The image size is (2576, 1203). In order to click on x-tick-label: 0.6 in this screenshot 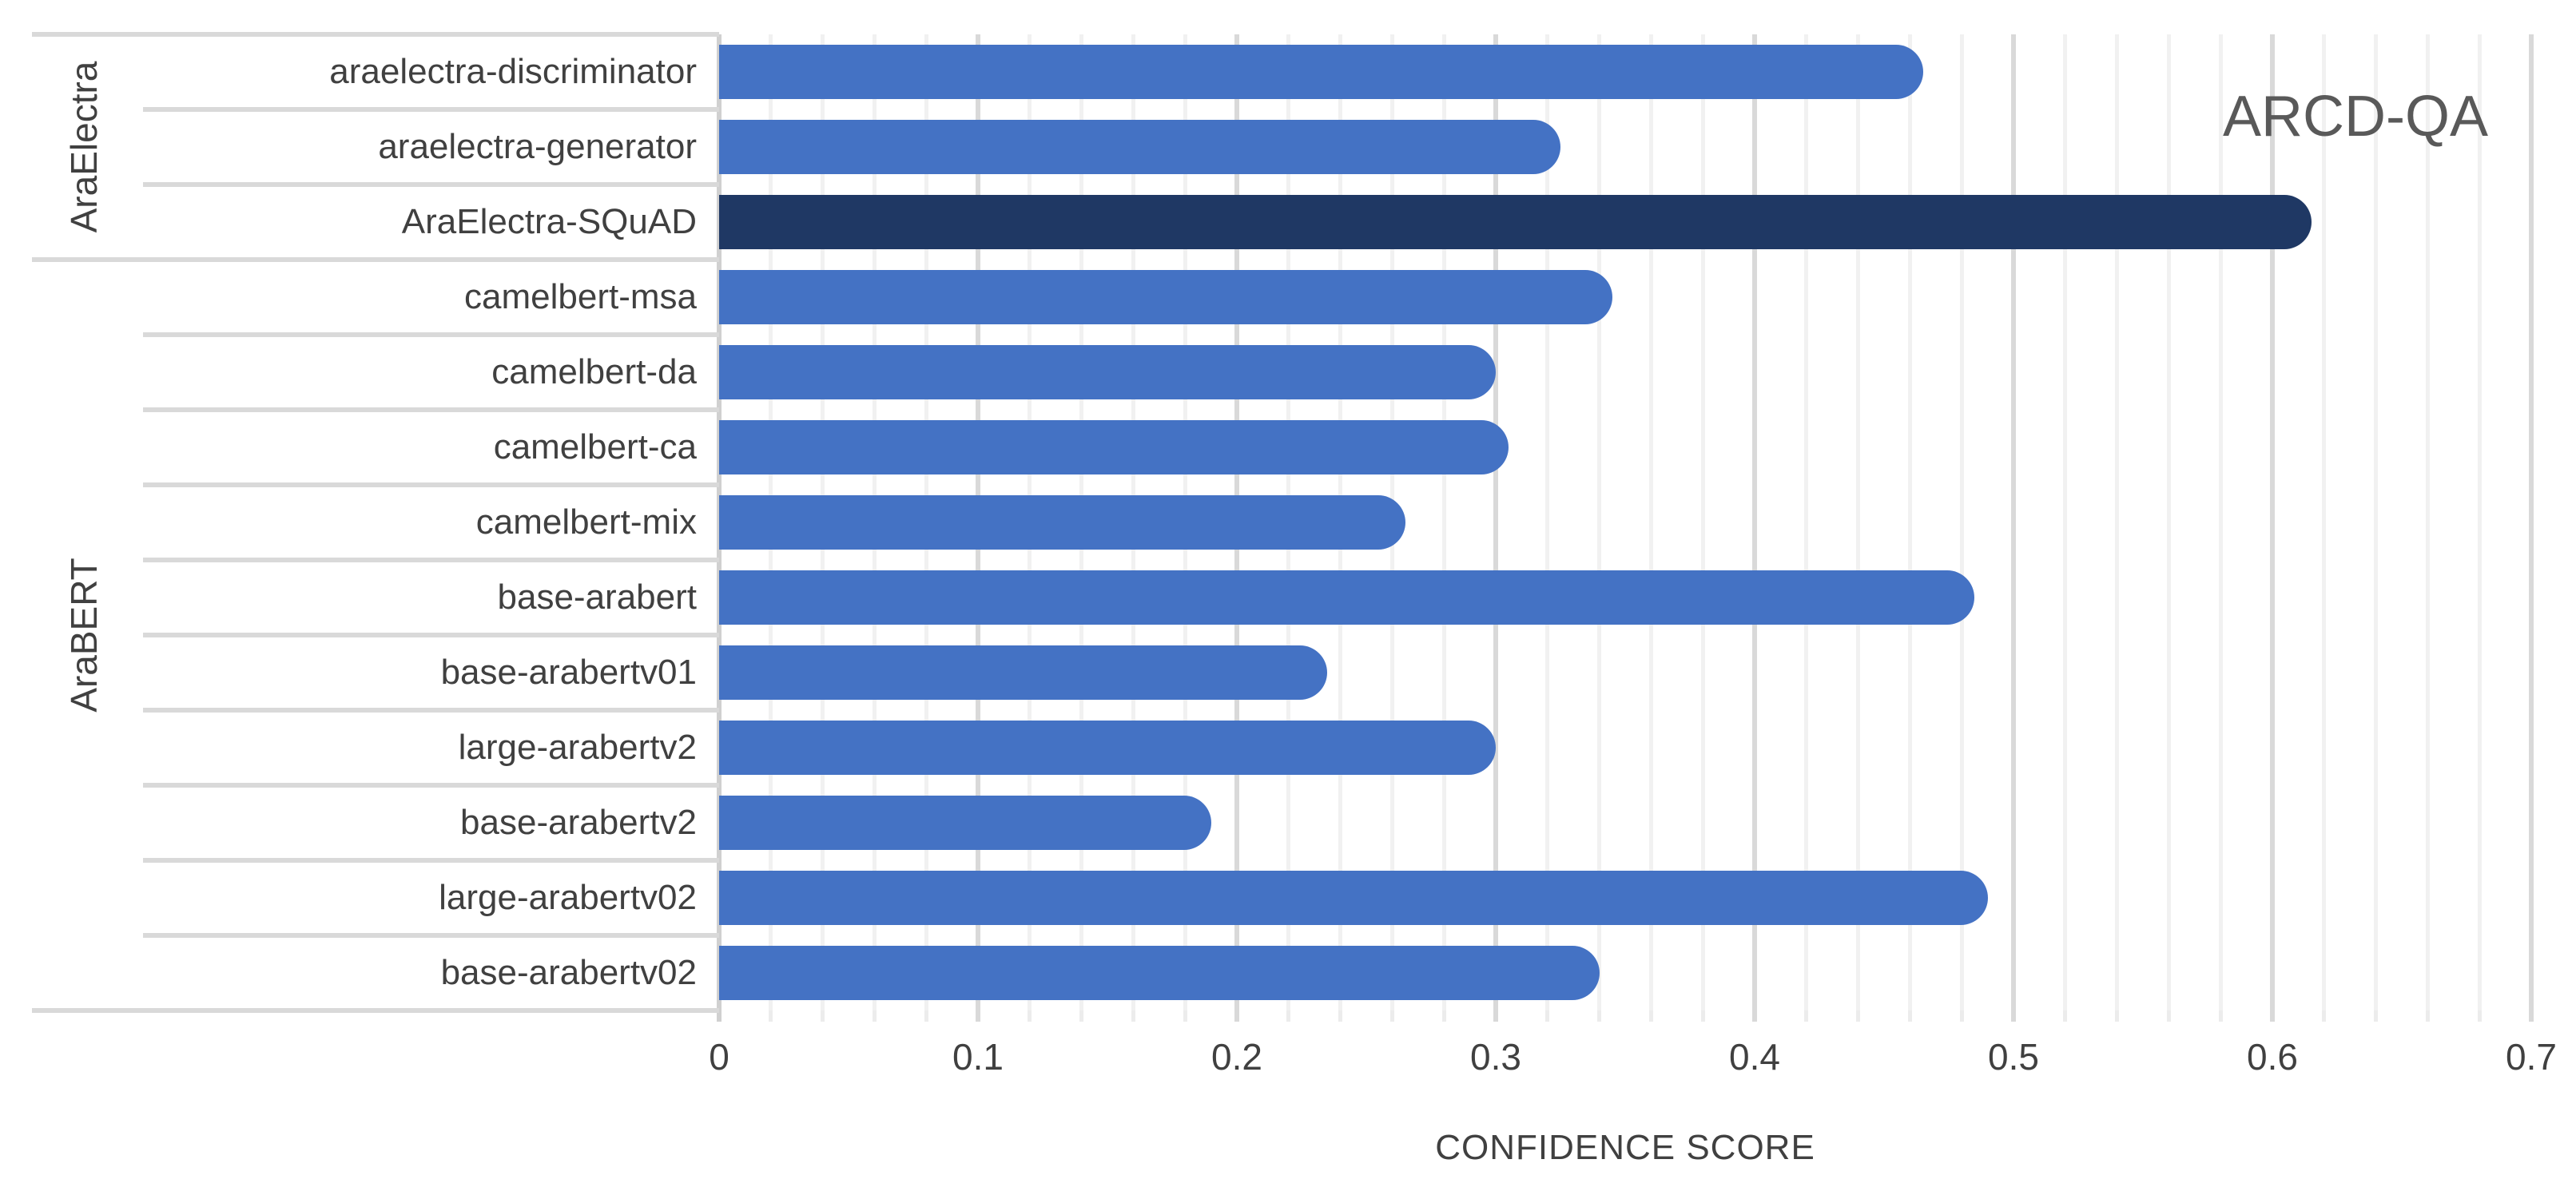, I will do `click(2272, 1057)`.